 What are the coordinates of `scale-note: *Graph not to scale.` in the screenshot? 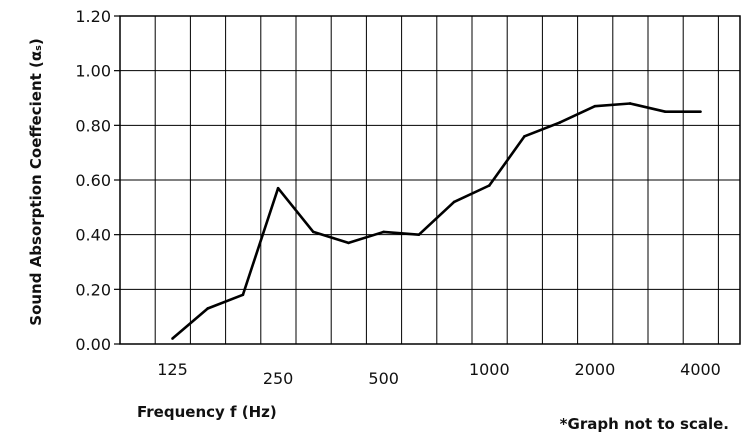 It's located at (644, 424).